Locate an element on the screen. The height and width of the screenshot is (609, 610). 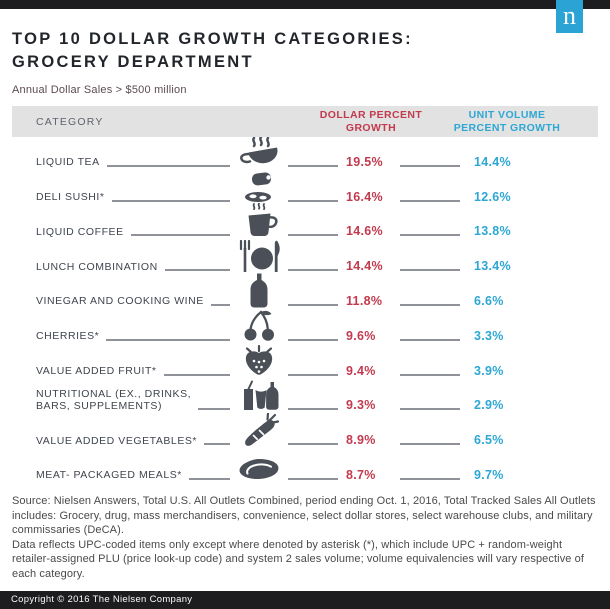
category-label: LIQUID TEA is located at coordinates (68, 162).